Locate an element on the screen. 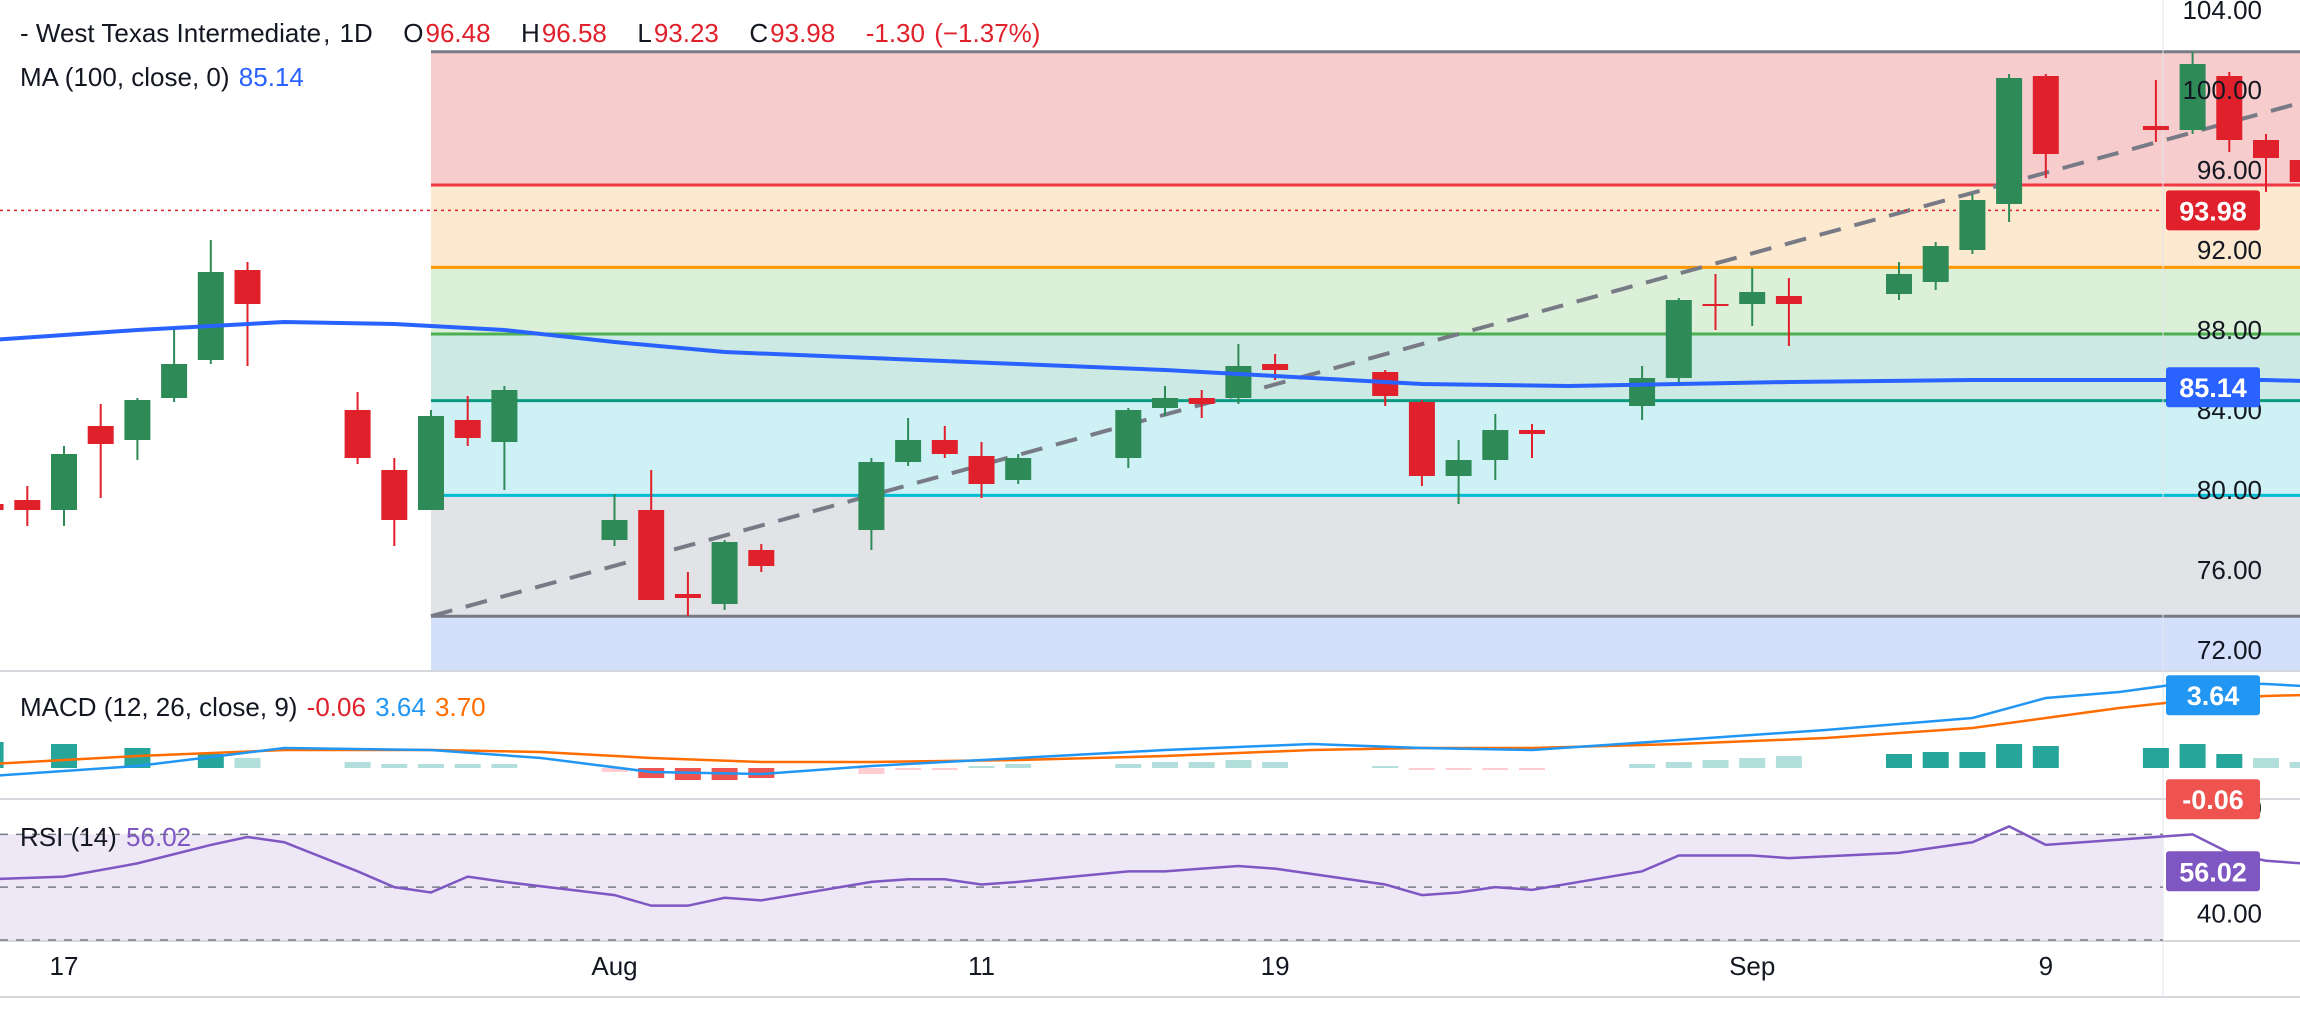 The height and width of the screenshot is (1030, 2300). symbol-interval: 1D is located at coordinates (356, 33).